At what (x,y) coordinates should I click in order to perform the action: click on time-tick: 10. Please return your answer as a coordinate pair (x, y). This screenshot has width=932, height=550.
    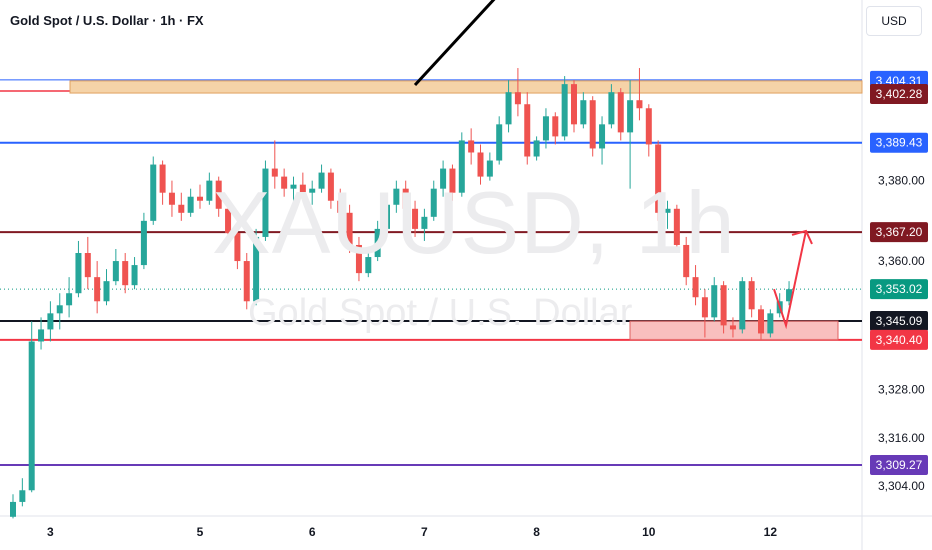
    Looking at the image, I should click on (649, 532).